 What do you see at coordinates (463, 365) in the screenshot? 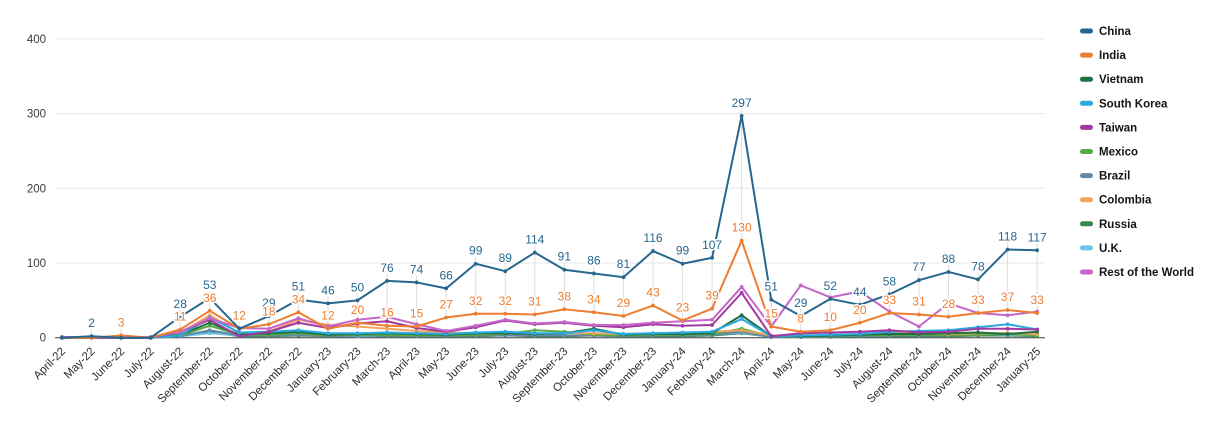
I see `x-axis-tick-label: June-23` at bounding box center [463, 365].